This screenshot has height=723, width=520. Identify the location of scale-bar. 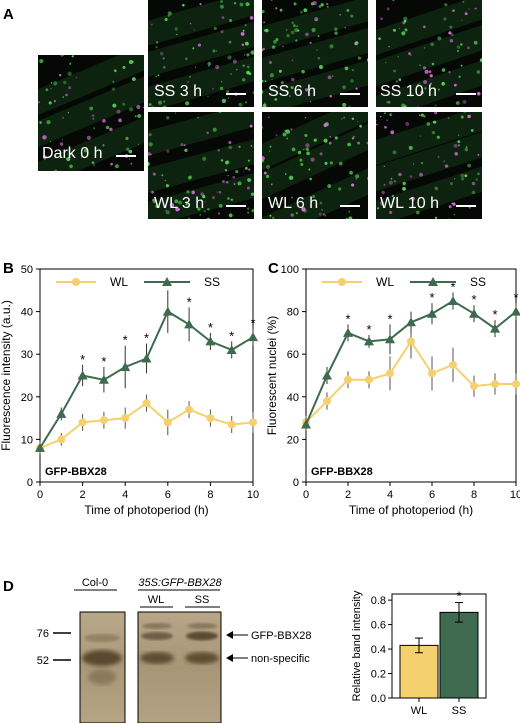
(466, 94).